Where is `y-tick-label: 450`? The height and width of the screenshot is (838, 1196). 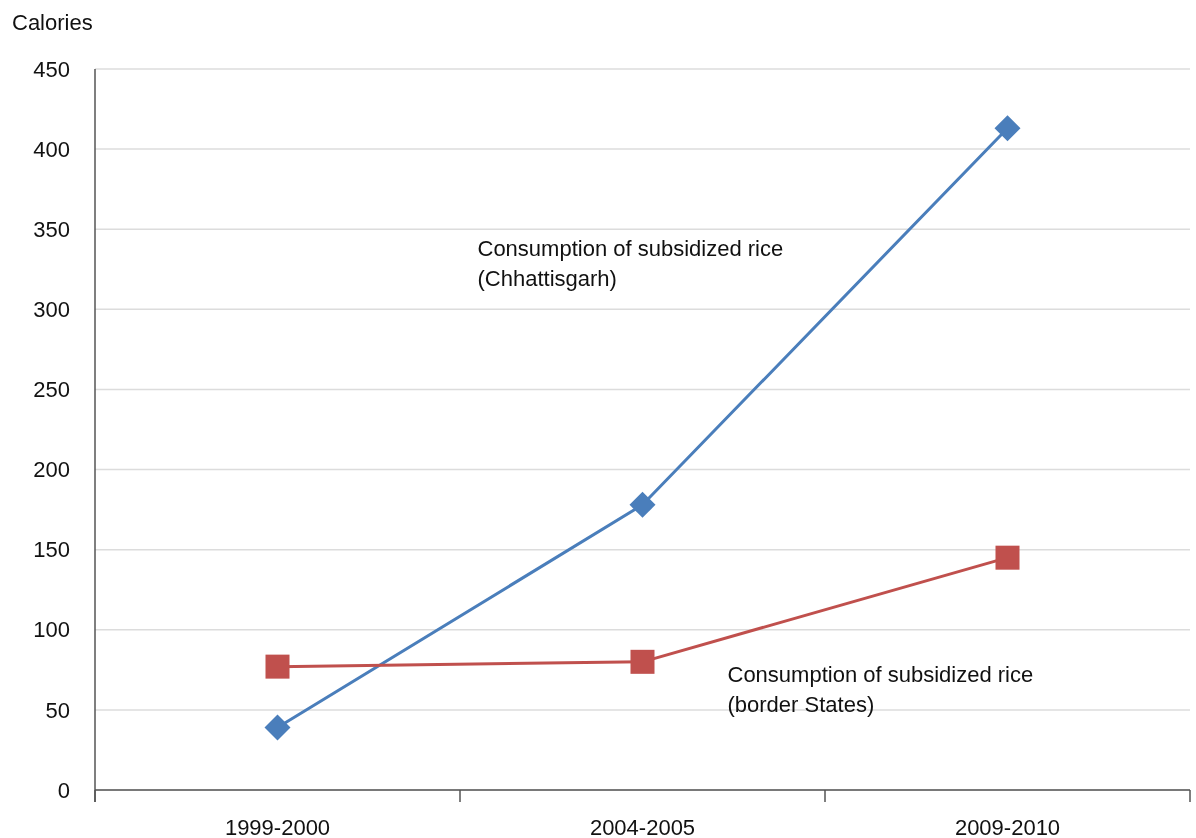 y-tick-label: 450 is located at coordinates (51, 69).